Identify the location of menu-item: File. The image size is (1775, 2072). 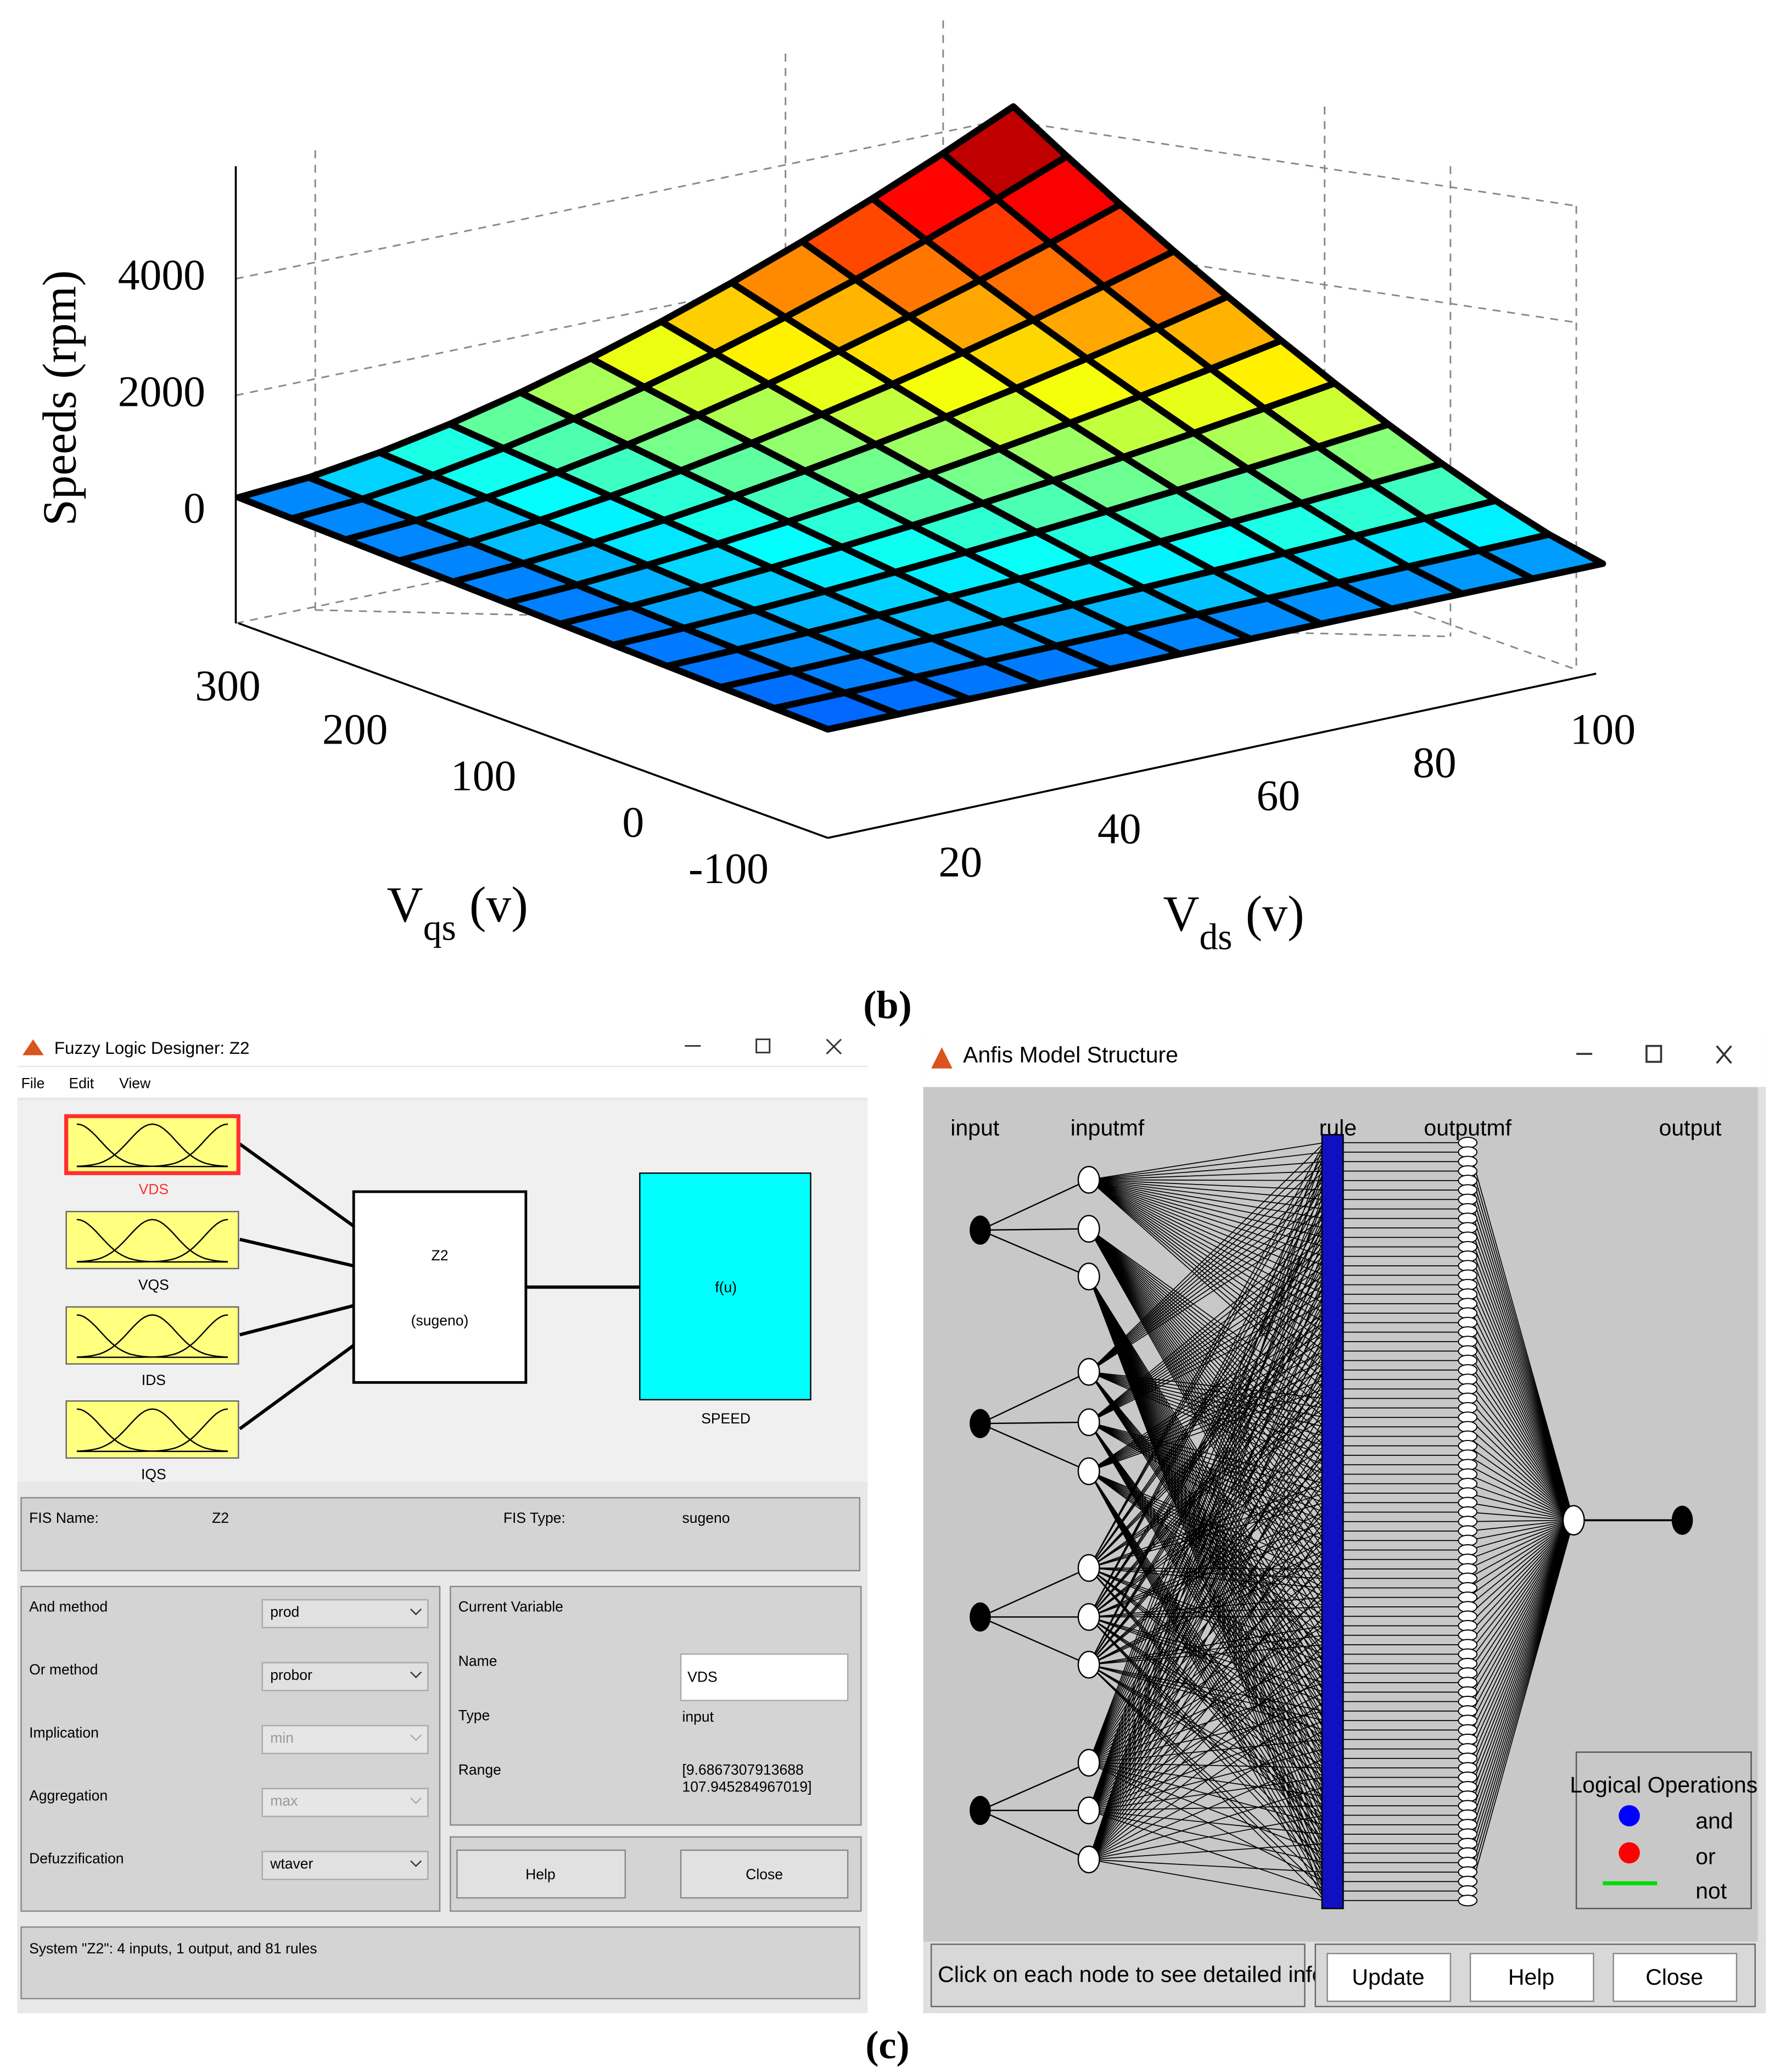
(33, 1083).